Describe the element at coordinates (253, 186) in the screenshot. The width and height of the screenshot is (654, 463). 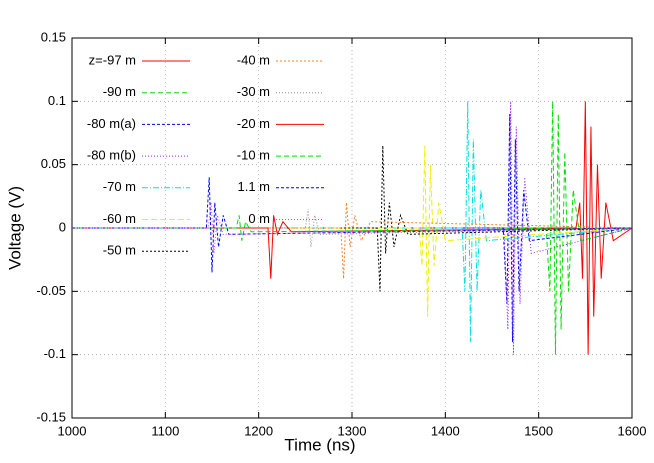
I see `legend-label: 1.1 m` at that location.